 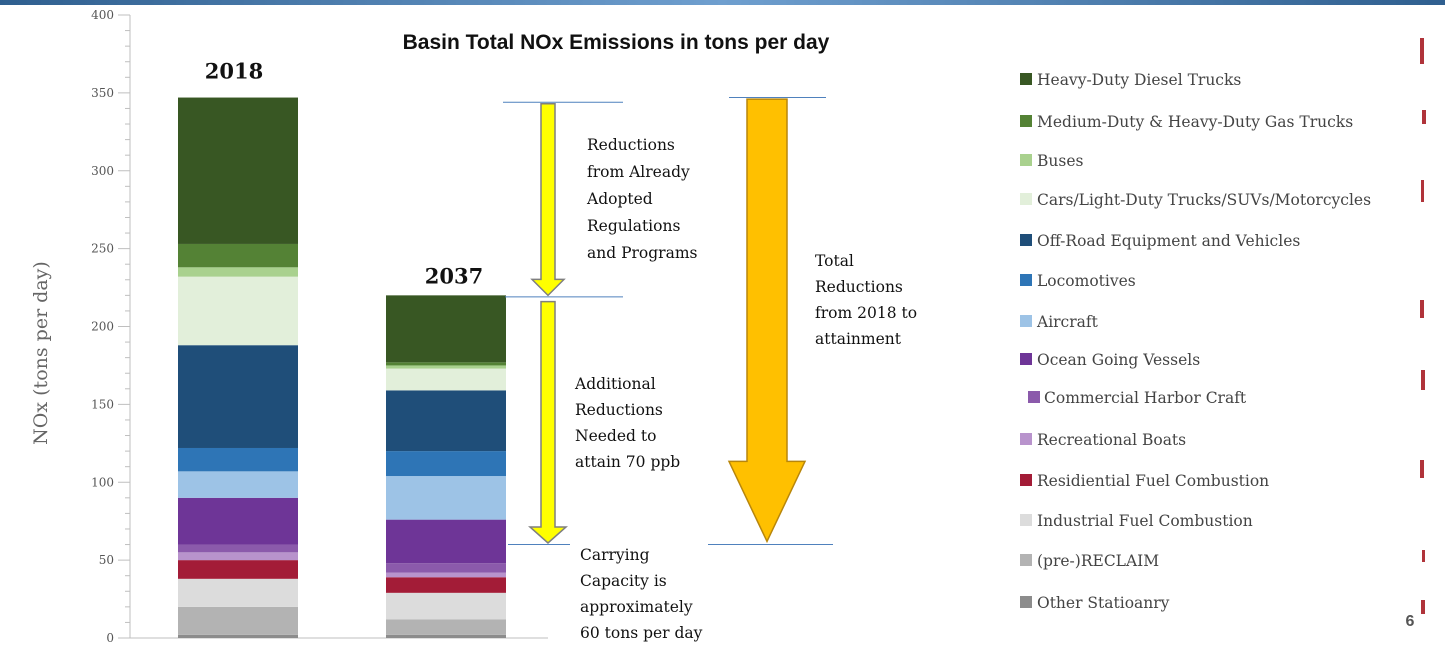 What do you see at coordinates (1195, 122) in the screenshot?
I see `legend-label: Medium-Duty & Heavy-Duty Gas Trucks` at bounding box center [1195, 122].